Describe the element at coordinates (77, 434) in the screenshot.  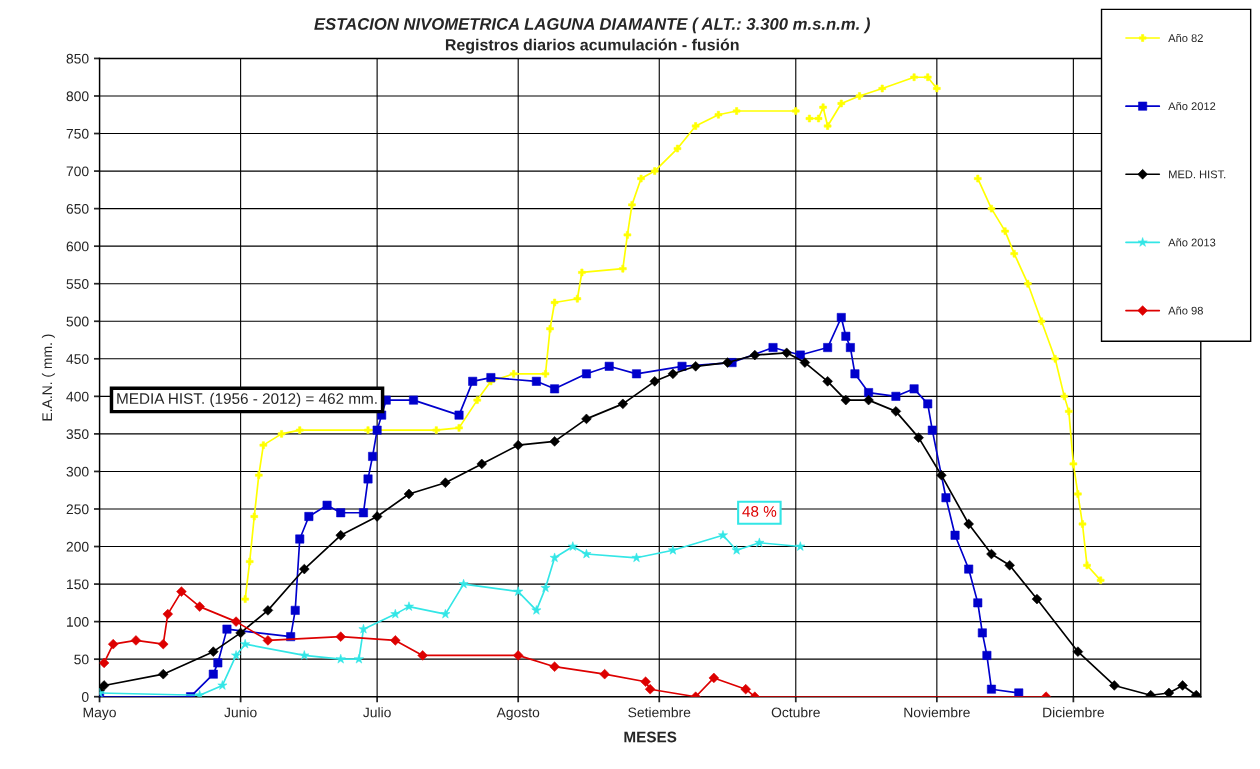
I see `y-tick-label: 350` at that location.